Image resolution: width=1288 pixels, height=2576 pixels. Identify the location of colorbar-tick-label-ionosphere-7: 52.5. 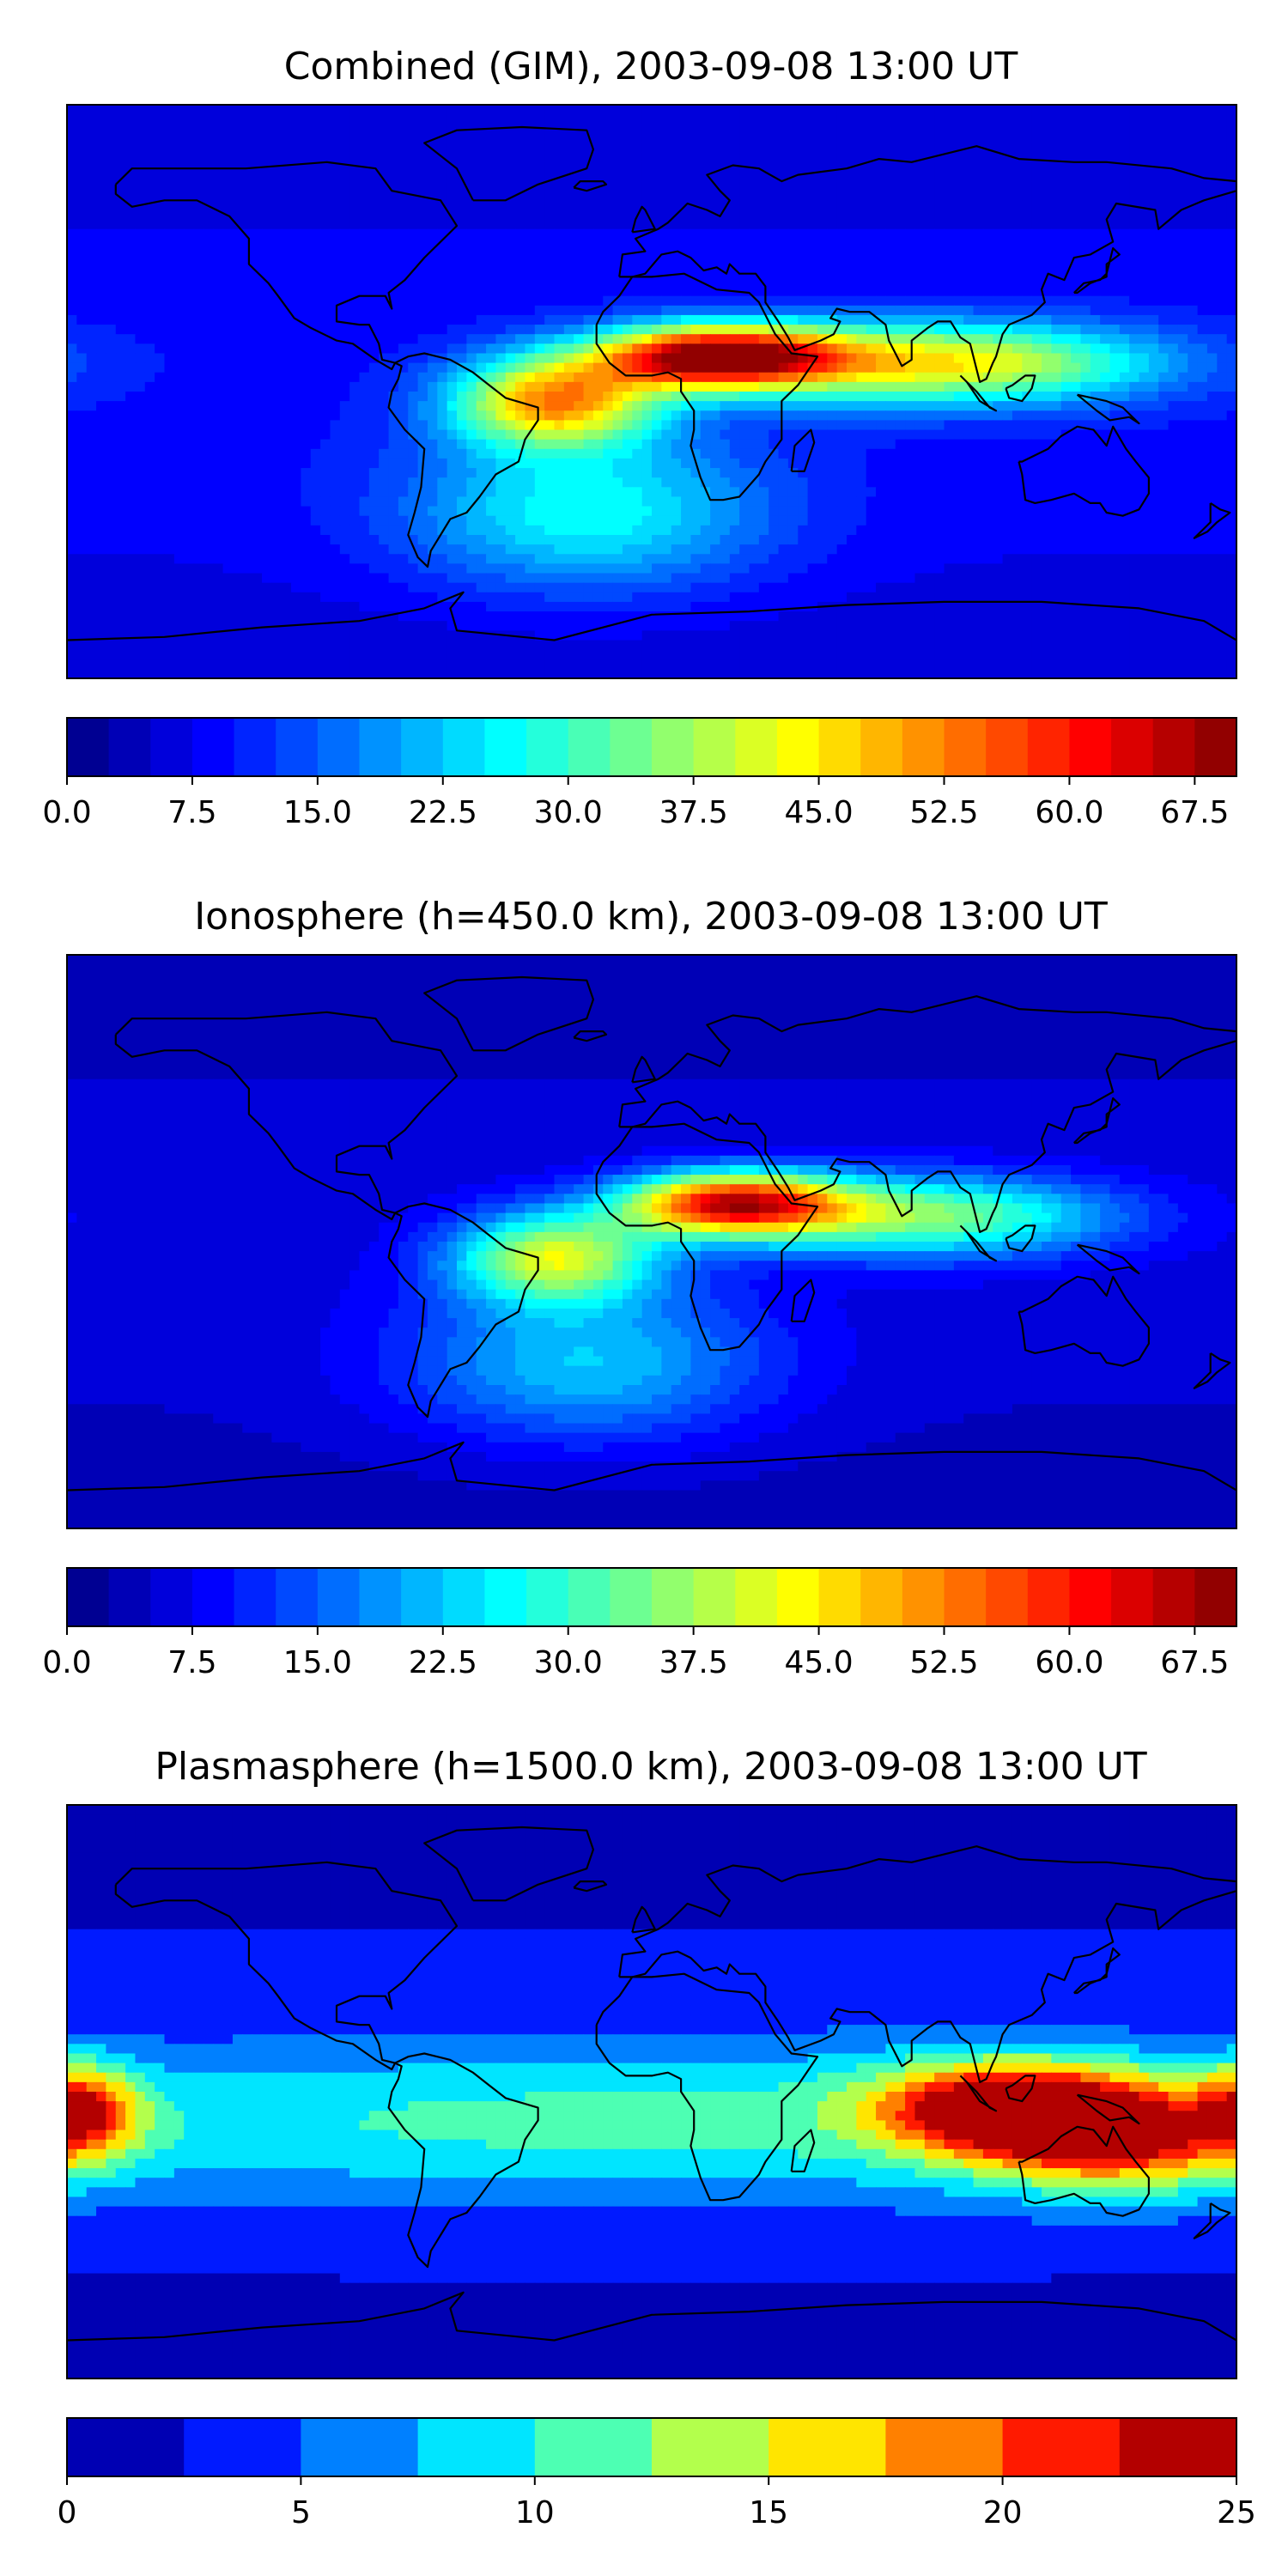
(943, 1663).